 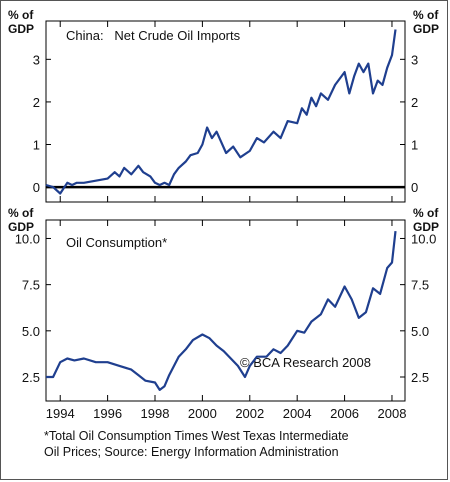 What do you see at coordinates (426, 227) in the screenshot?
I see `bottom-right-unit-line2: GDP` at bounding box center [426, 227].